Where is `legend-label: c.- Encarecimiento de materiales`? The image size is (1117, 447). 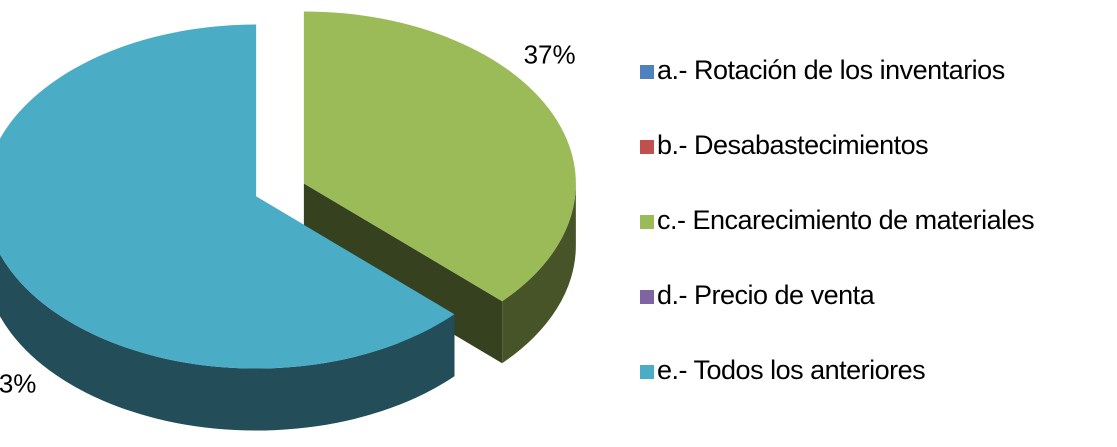
legend-label: c.- Encarecimiento de materiales is located at coordinates (845, 220).